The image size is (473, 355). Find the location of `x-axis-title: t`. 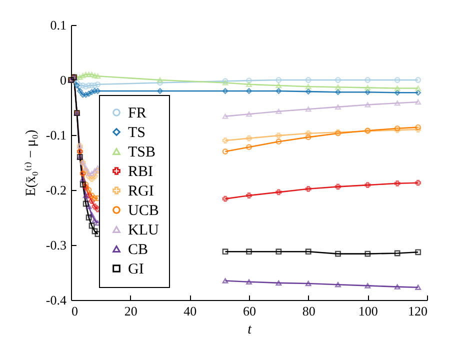

x-axis-title: t is located at coordinates (250, 330).